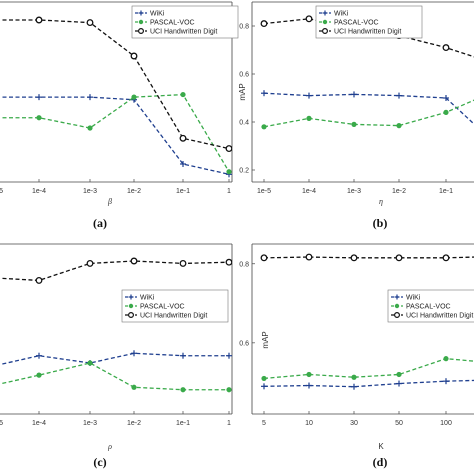 Image resolution: width=474 pixels, height=474 pixels. Describe the element at coordinates (242, 91) in the screenshot. I see `y-axis-label: mAP` at that location.